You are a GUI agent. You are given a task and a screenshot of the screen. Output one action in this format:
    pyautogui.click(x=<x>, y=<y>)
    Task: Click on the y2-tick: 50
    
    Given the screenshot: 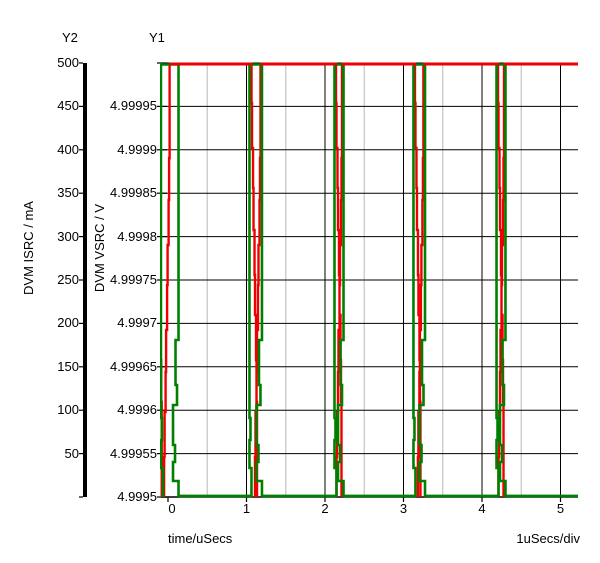 What is the action you would take?
    pyautogui.click(x=71, y=453)
    